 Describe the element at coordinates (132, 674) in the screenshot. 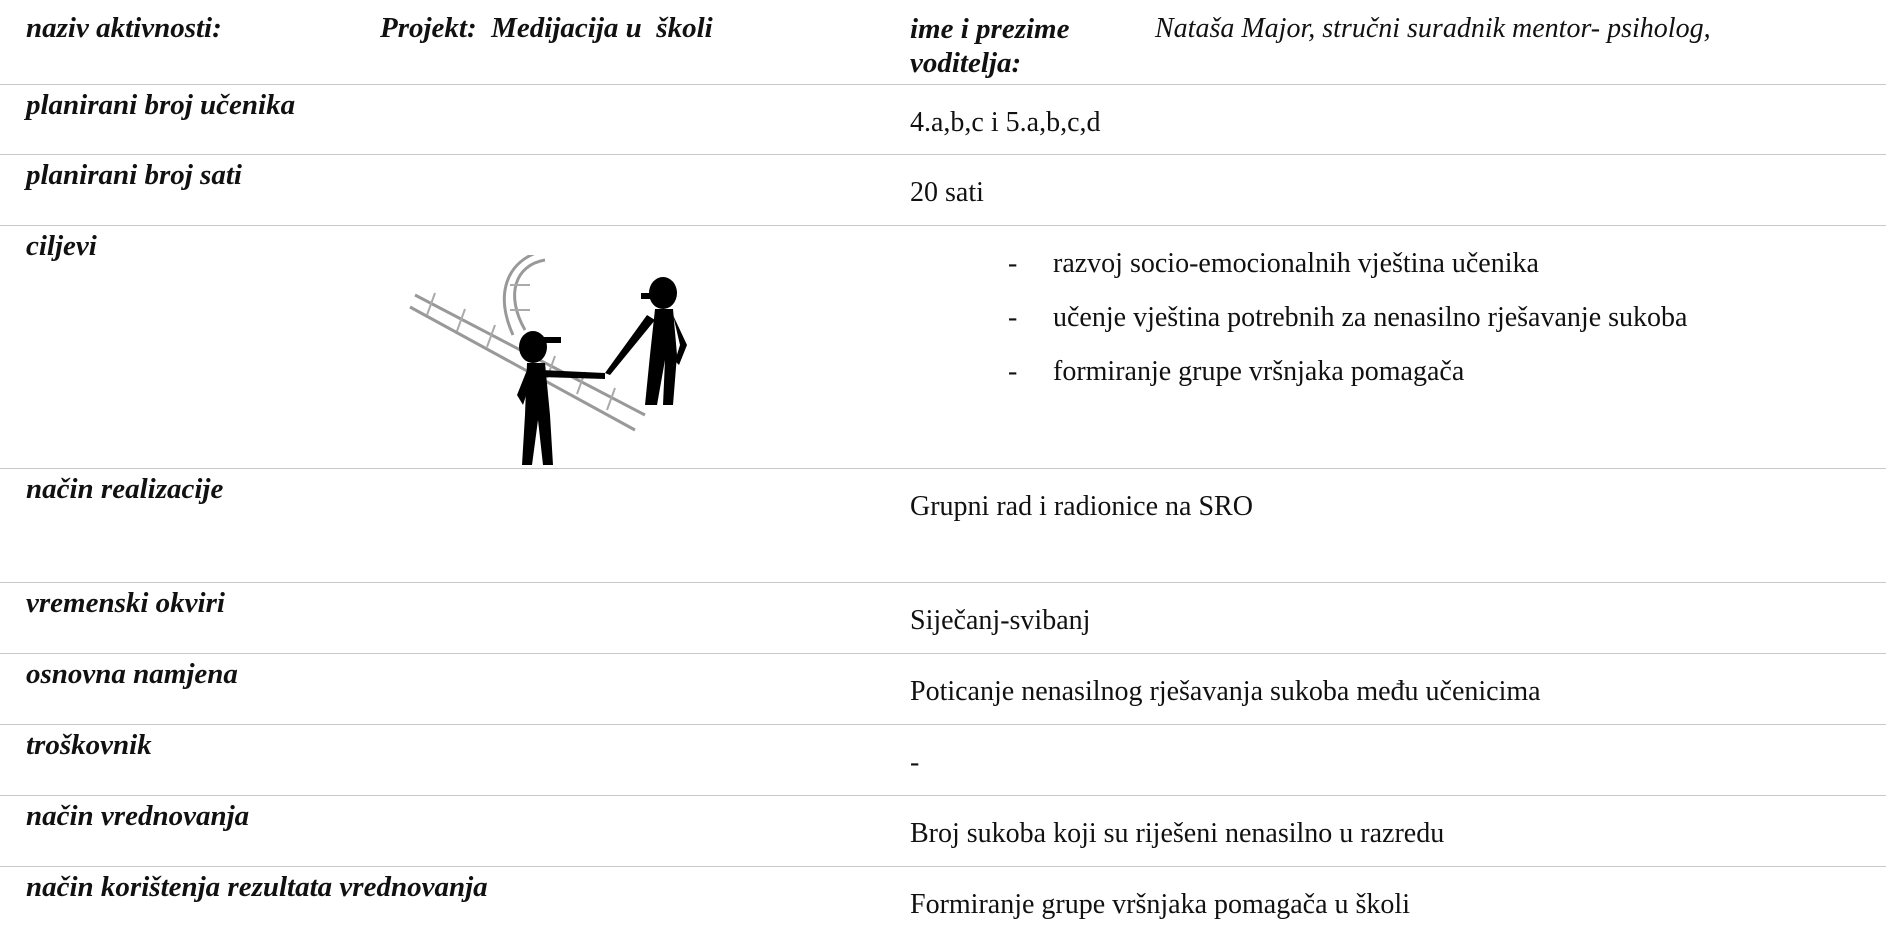

I see `row-label: osnovna namjena` at that location.